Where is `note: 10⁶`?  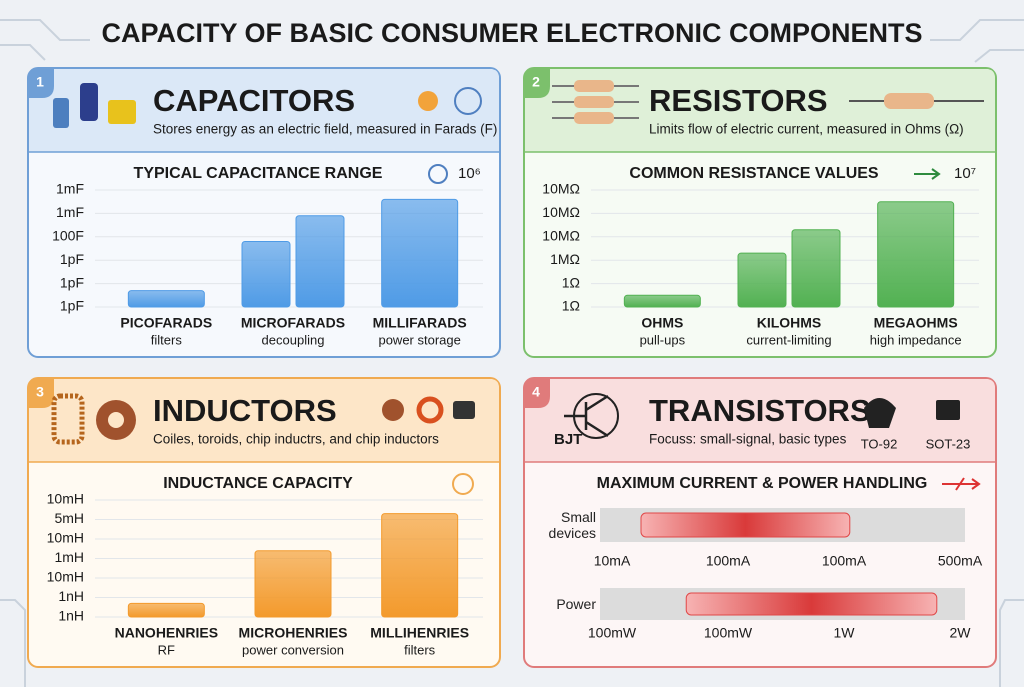
note: 10⁶ is located at coordinates (469, 173).